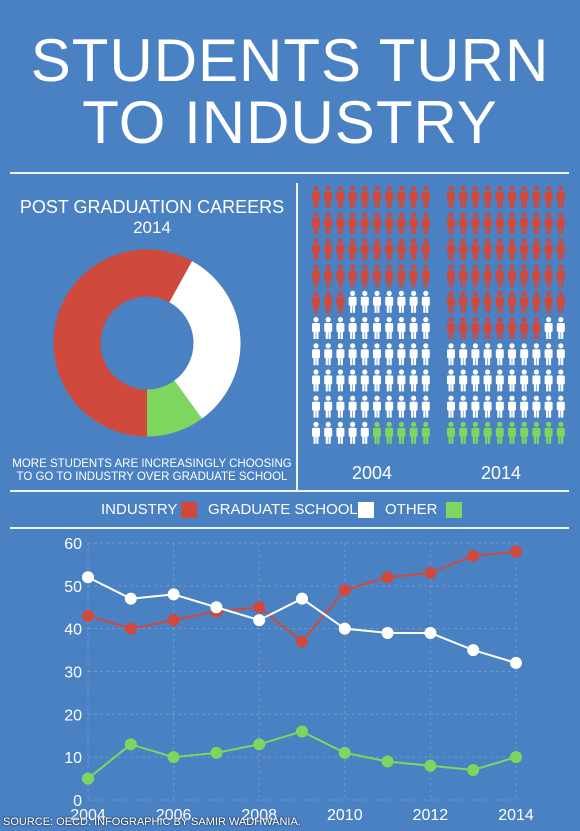  Describe the element at coordinates (77, 801) in the screenshot. I see `y-tick-label: 0` at that location.